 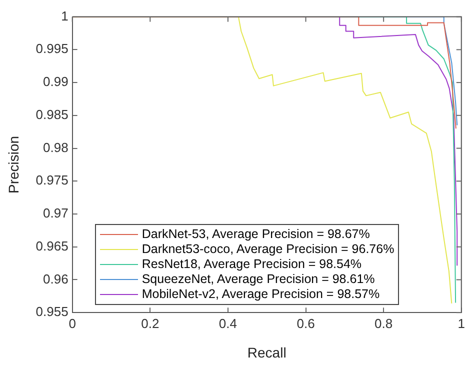 I want to click on y-tick-label: 0.96, so click(x=55, y=278).